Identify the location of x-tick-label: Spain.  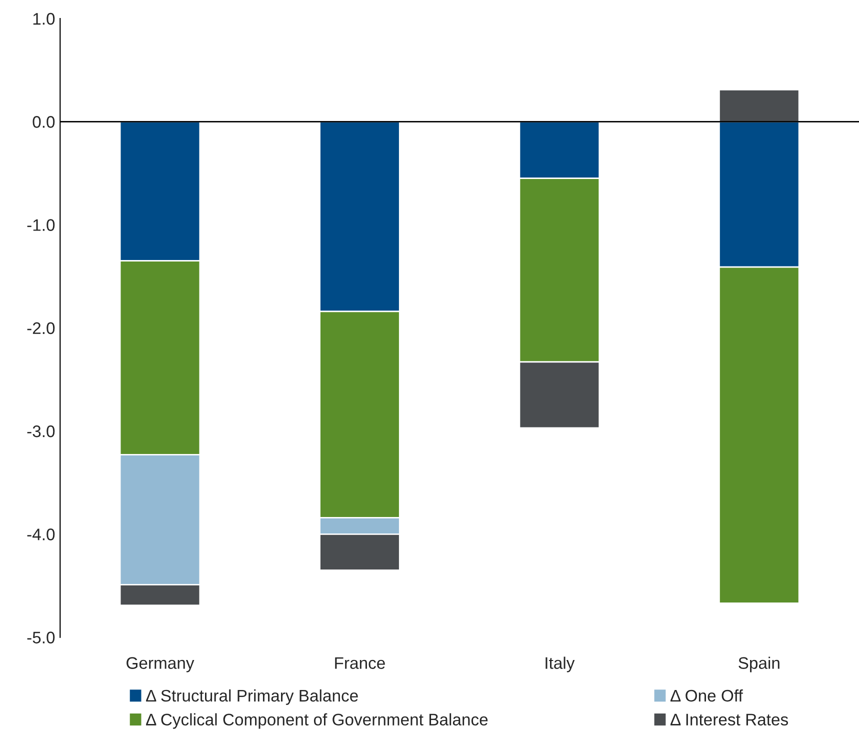
(759, 664).